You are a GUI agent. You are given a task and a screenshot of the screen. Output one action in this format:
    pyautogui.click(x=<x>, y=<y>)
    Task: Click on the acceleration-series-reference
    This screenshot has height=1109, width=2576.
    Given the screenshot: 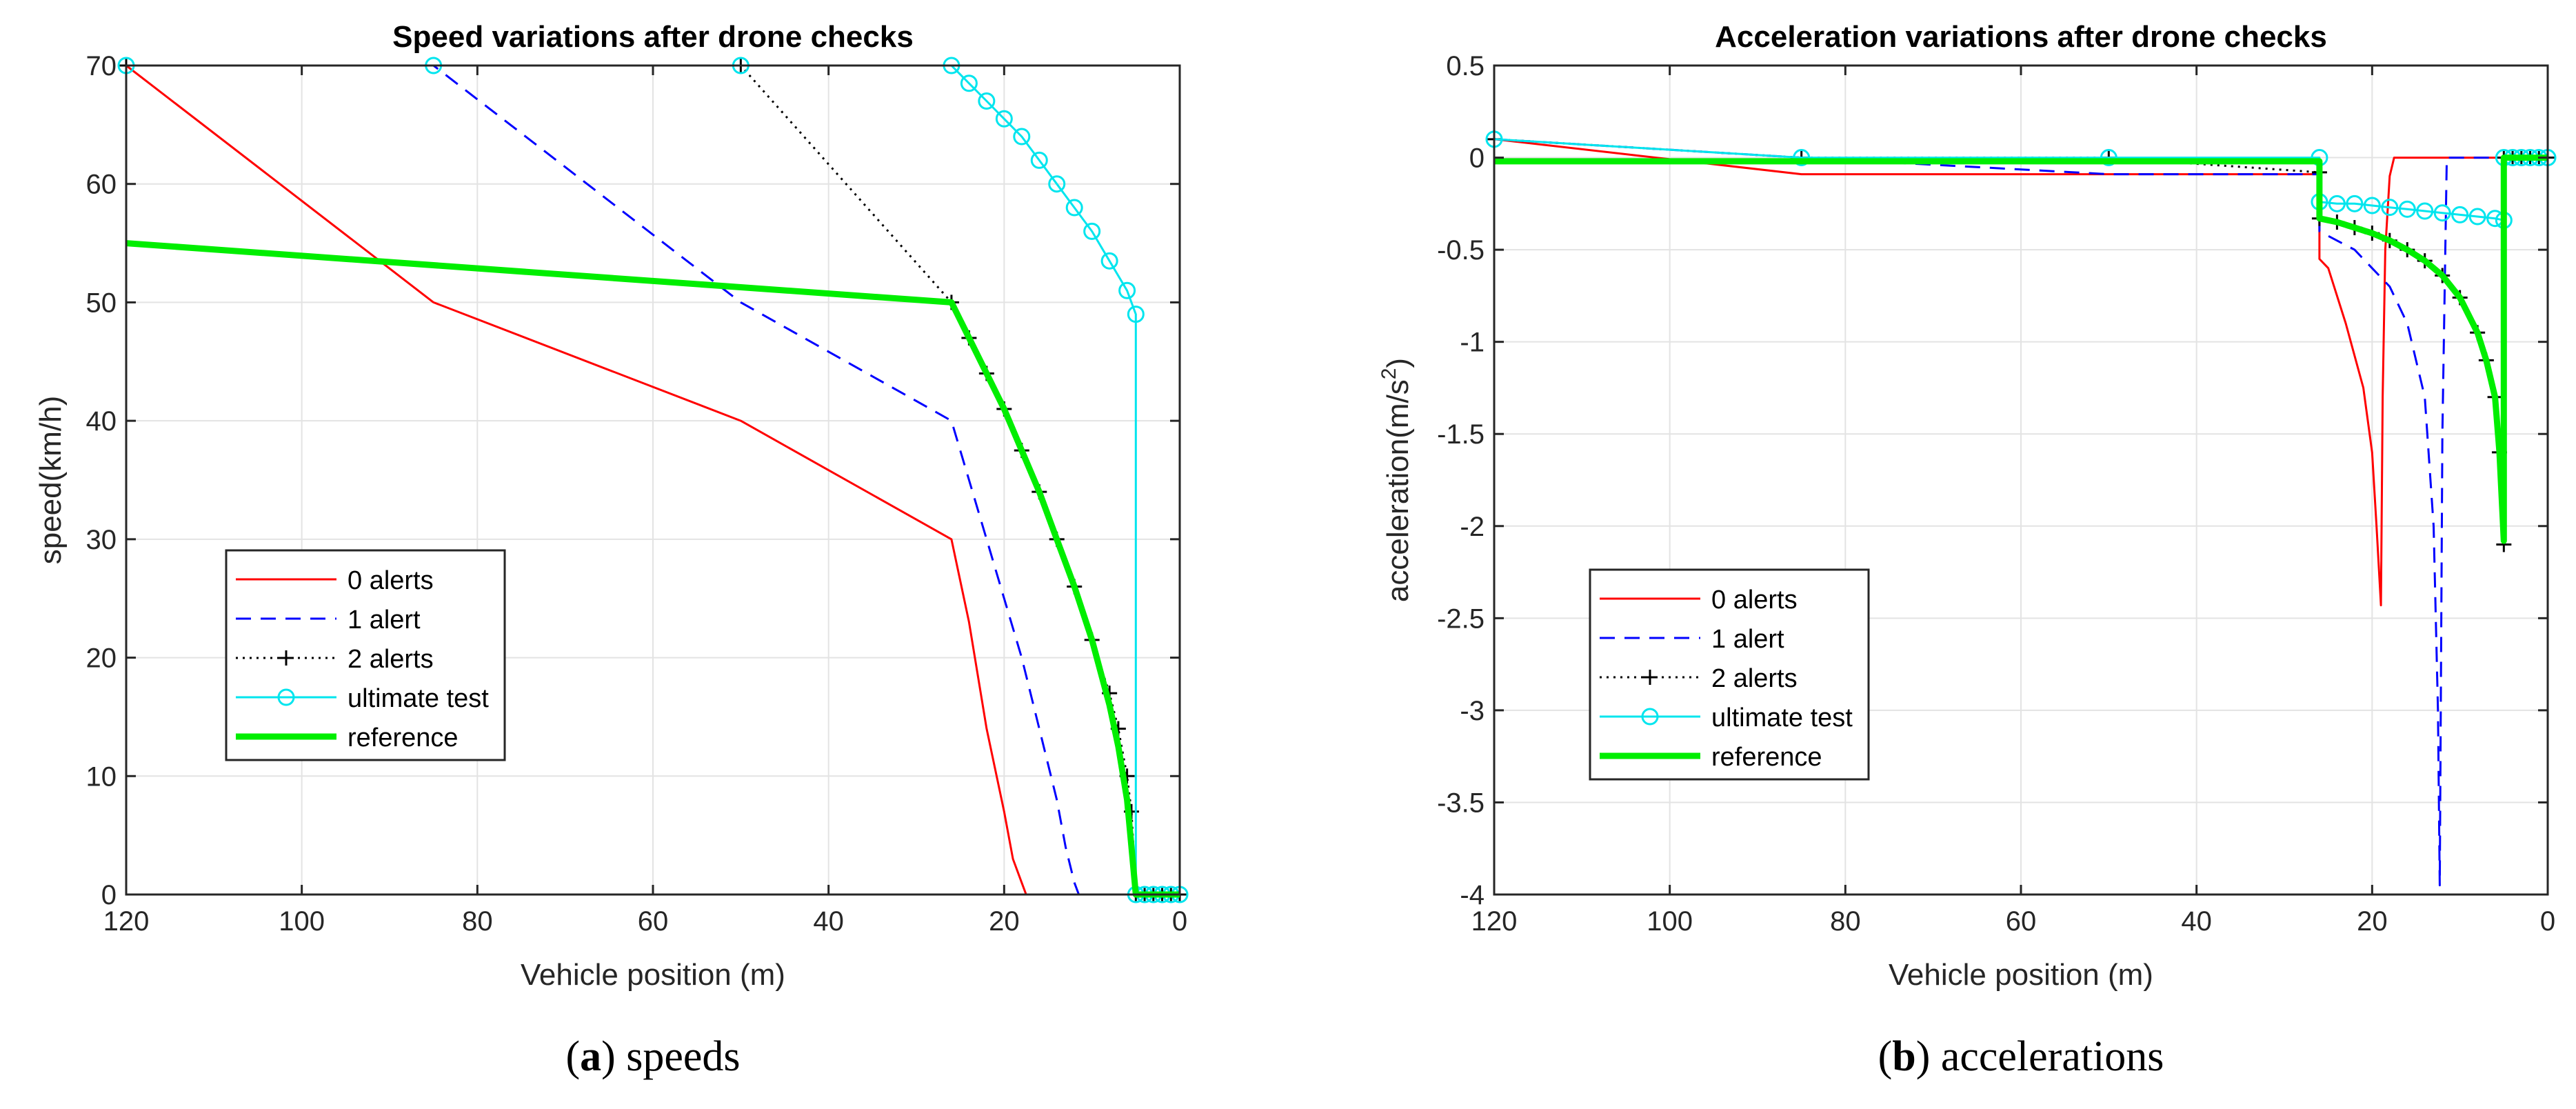 What is the action you would take?
    pyautogui.click(x=2021, y=349)
    